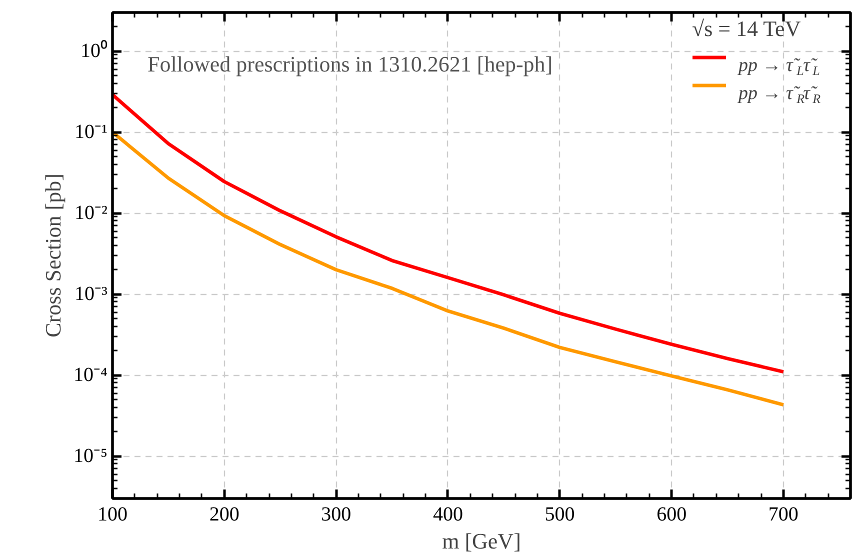  What do you see at coordinates (783, 515) in the screenshot?
I see `x-tick-label: 700` at bounding box center [783, 515].